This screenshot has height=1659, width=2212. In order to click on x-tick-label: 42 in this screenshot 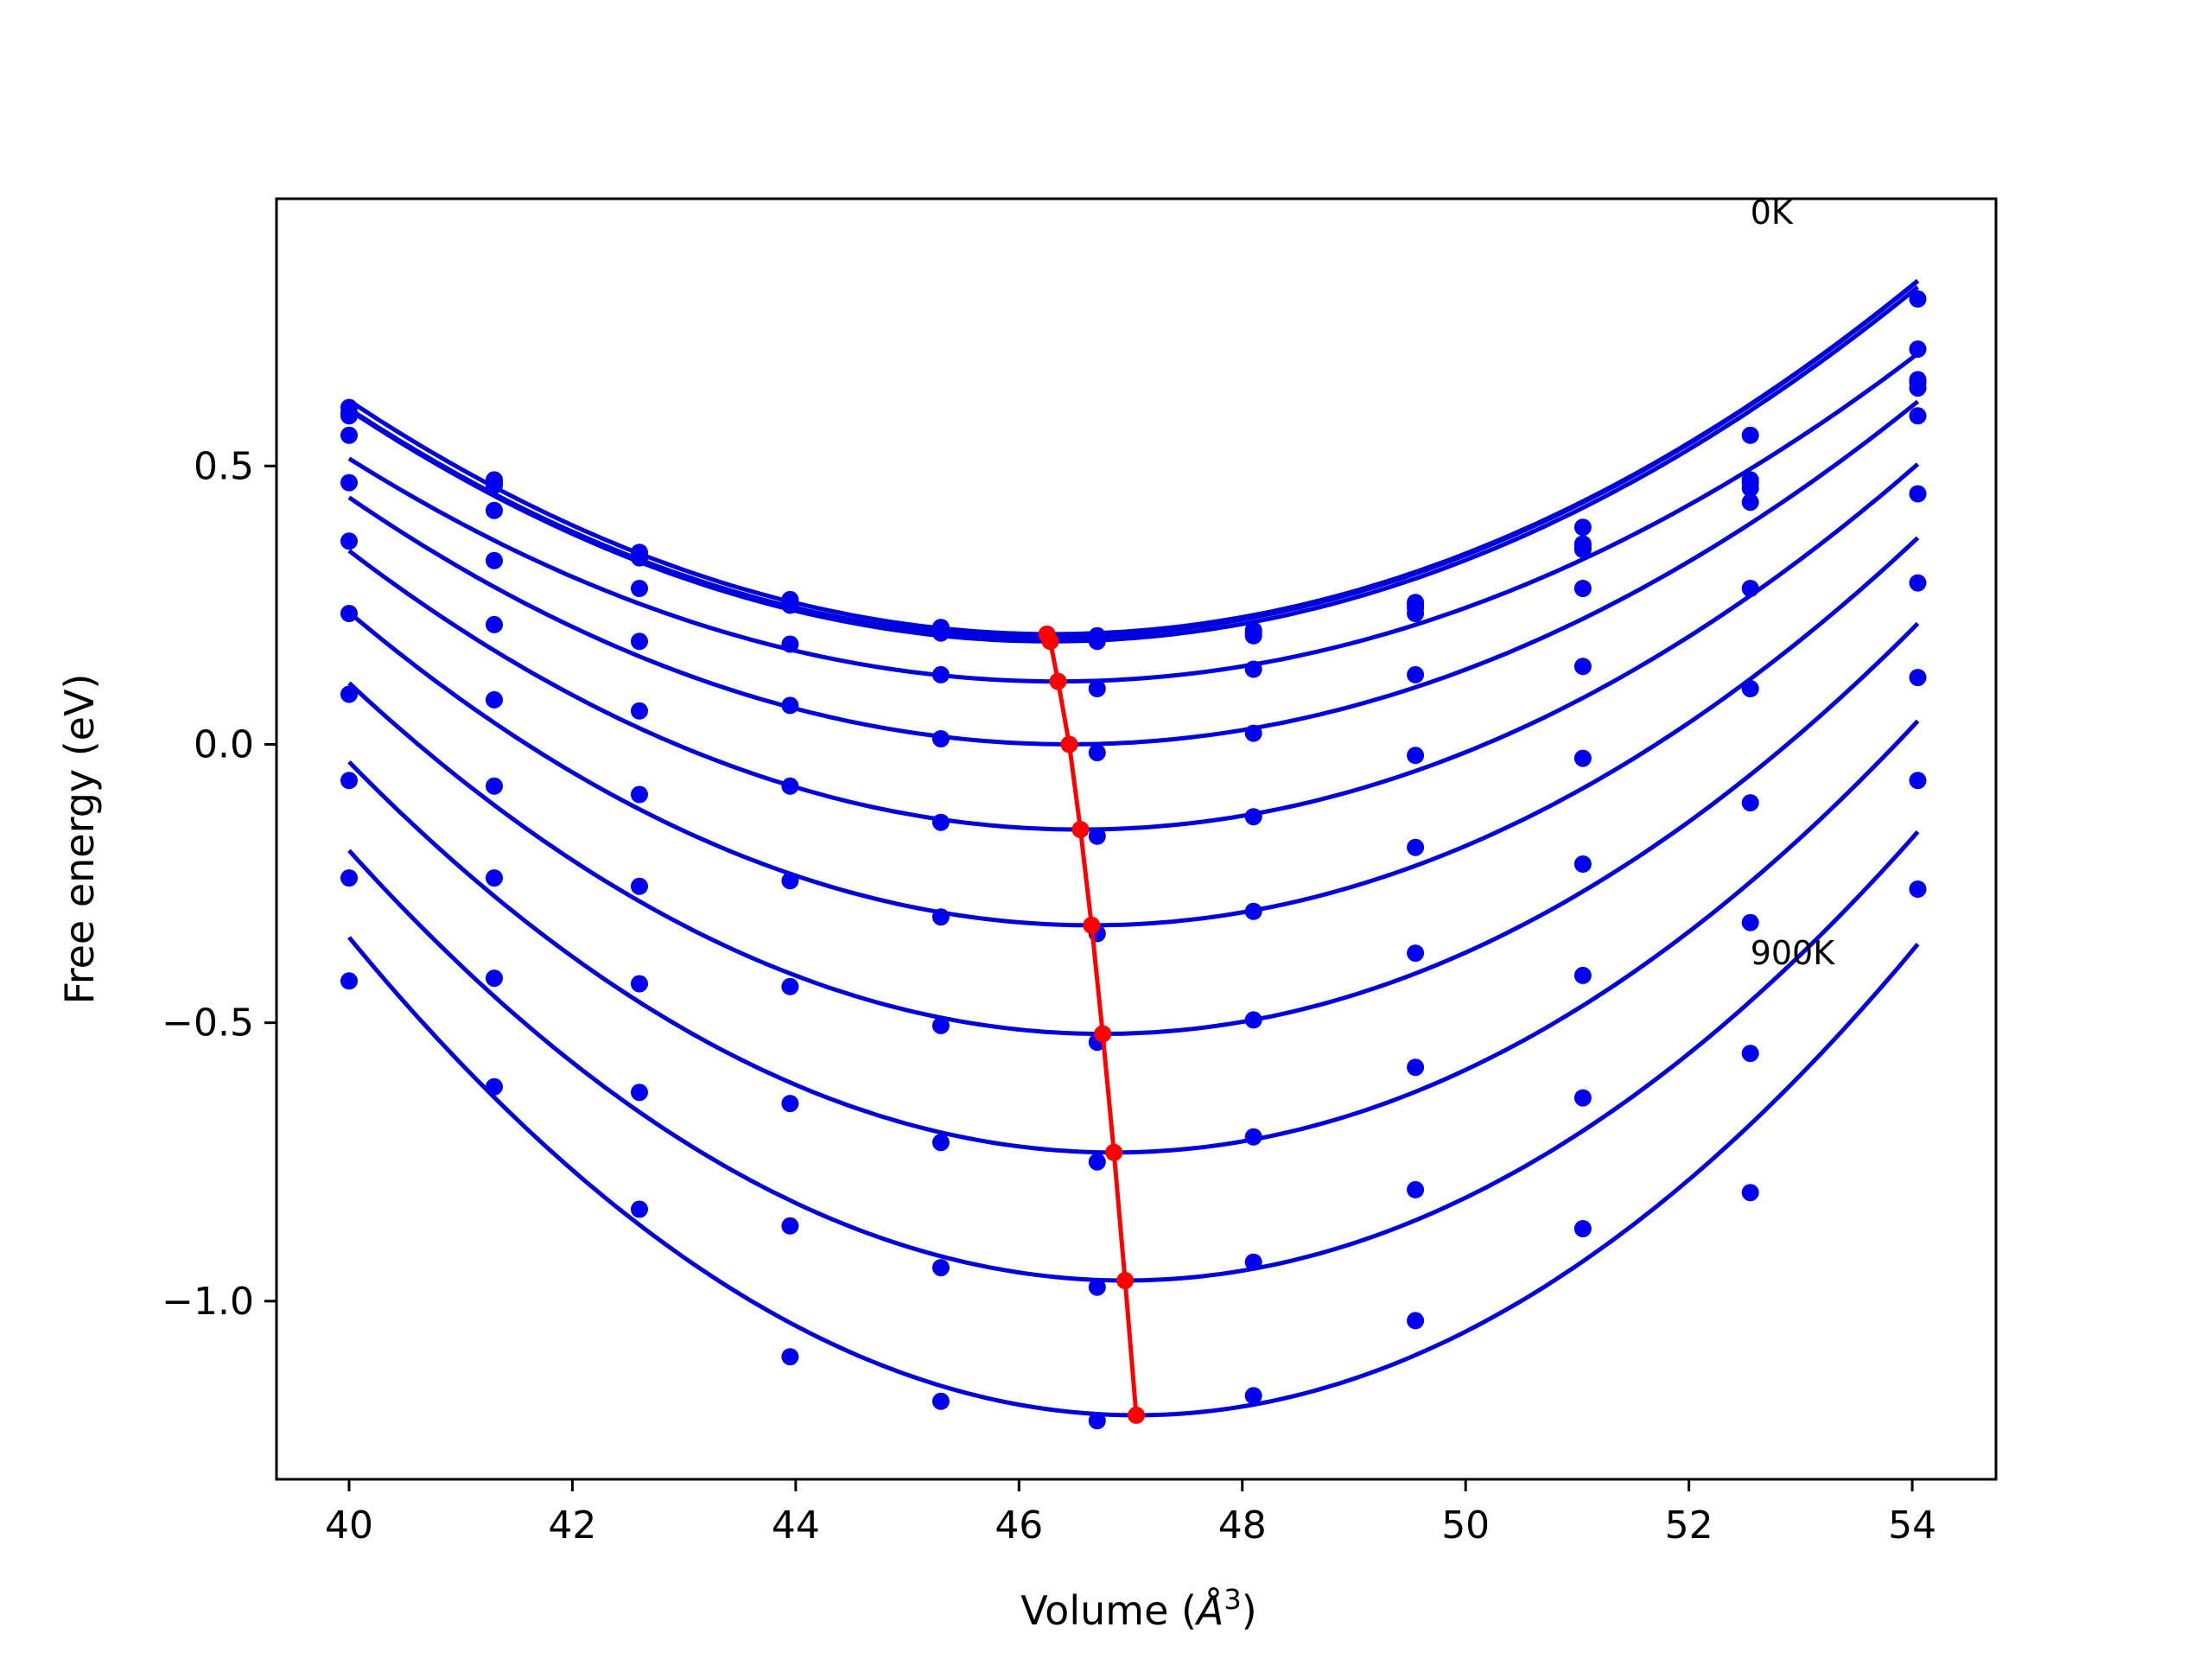, I will do `click(572, 1525)`.